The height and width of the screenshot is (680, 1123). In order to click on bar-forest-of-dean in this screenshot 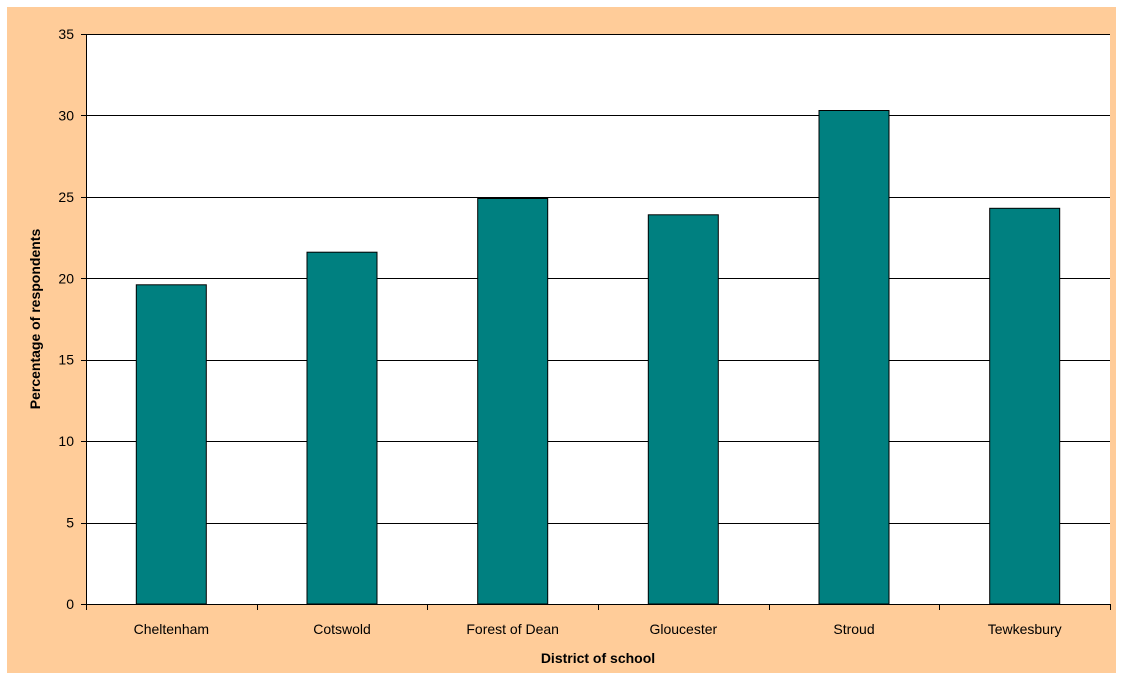, I will do `click(513, 401)`.